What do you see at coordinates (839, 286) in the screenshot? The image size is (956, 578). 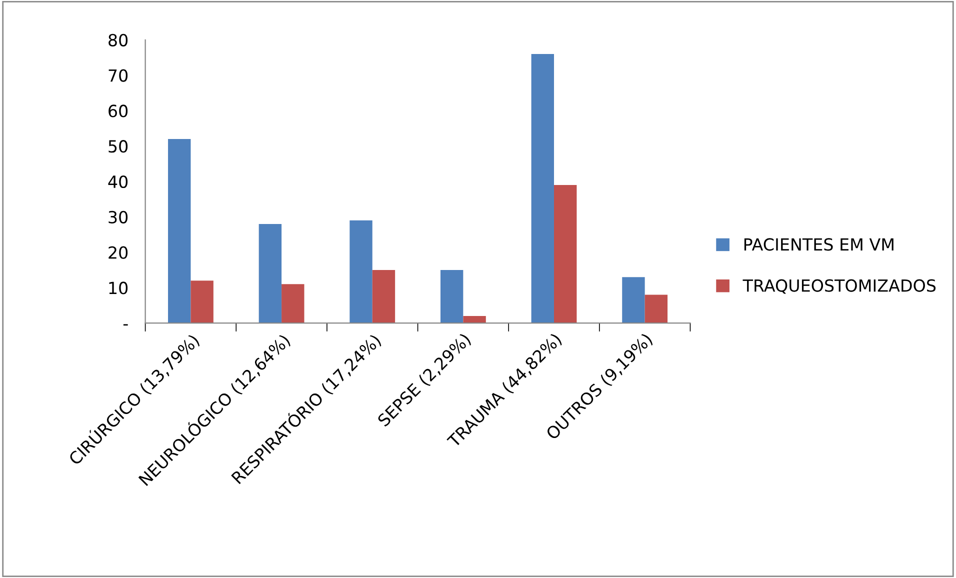 I see `legend-label: TRAQUEOSTOMIZADOS` at bounding box center [839, 286].